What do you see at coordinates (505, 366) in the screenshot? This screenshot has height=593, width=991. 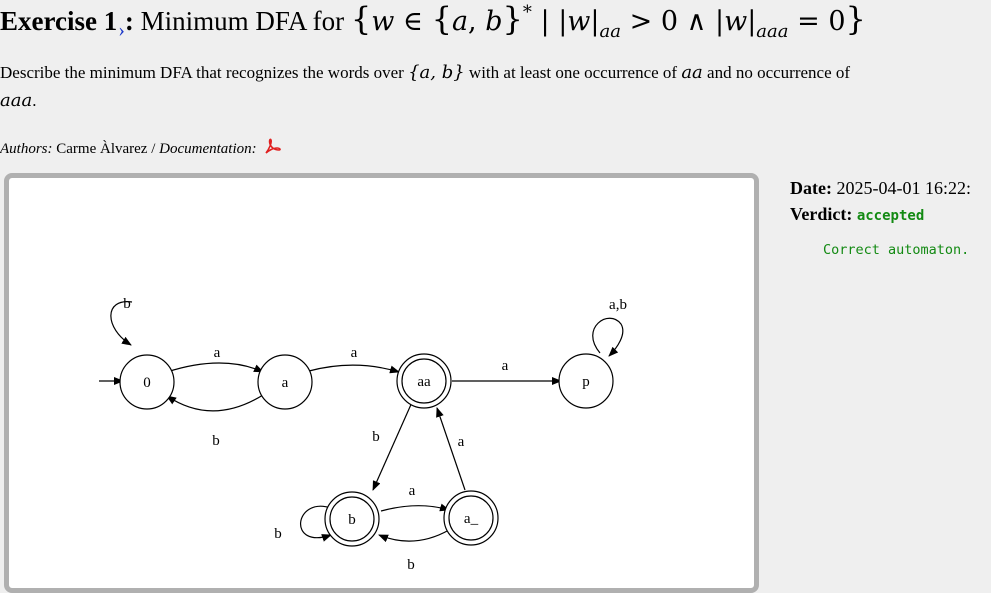 I see `label-aa-p: a` at bounding box center [505, 366].